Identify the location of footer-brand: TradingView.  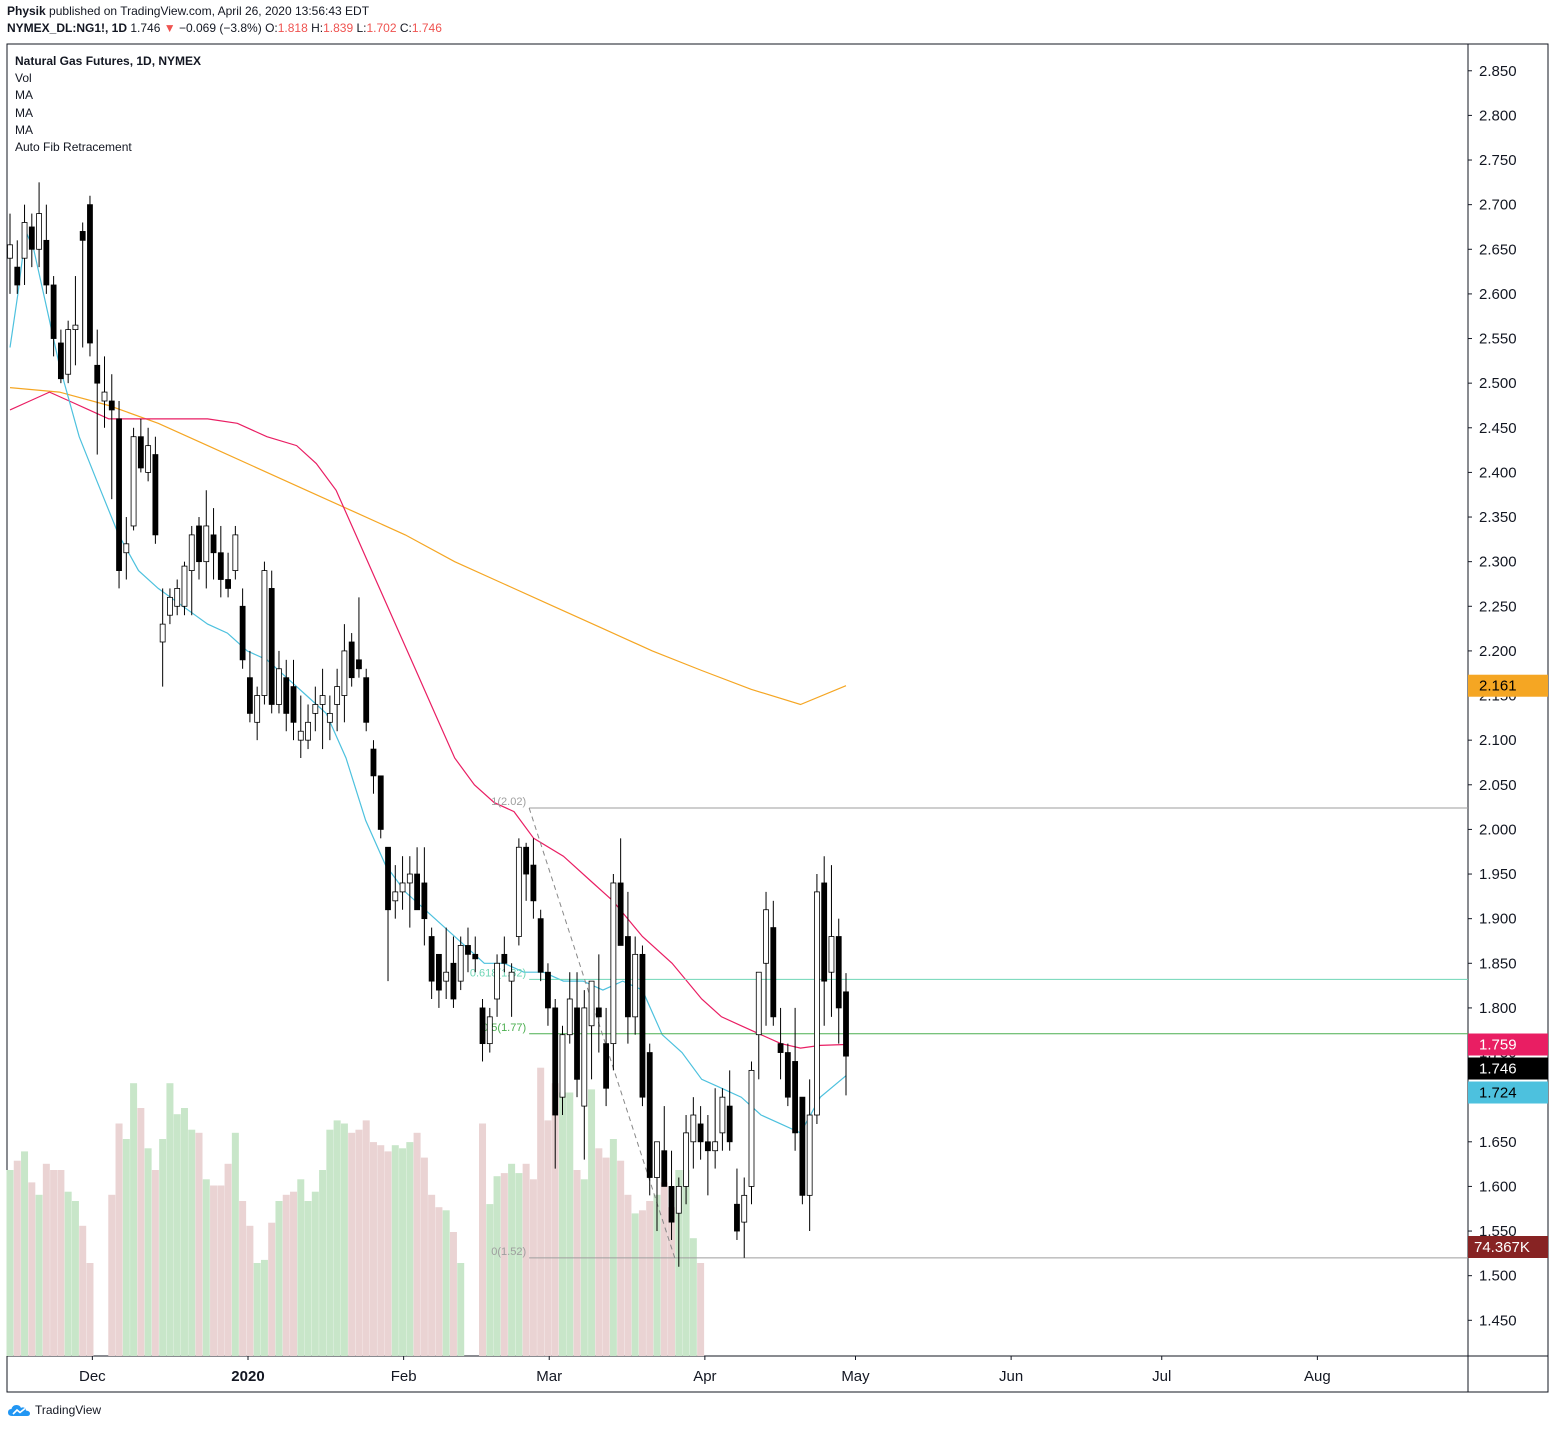
(54, 1410).